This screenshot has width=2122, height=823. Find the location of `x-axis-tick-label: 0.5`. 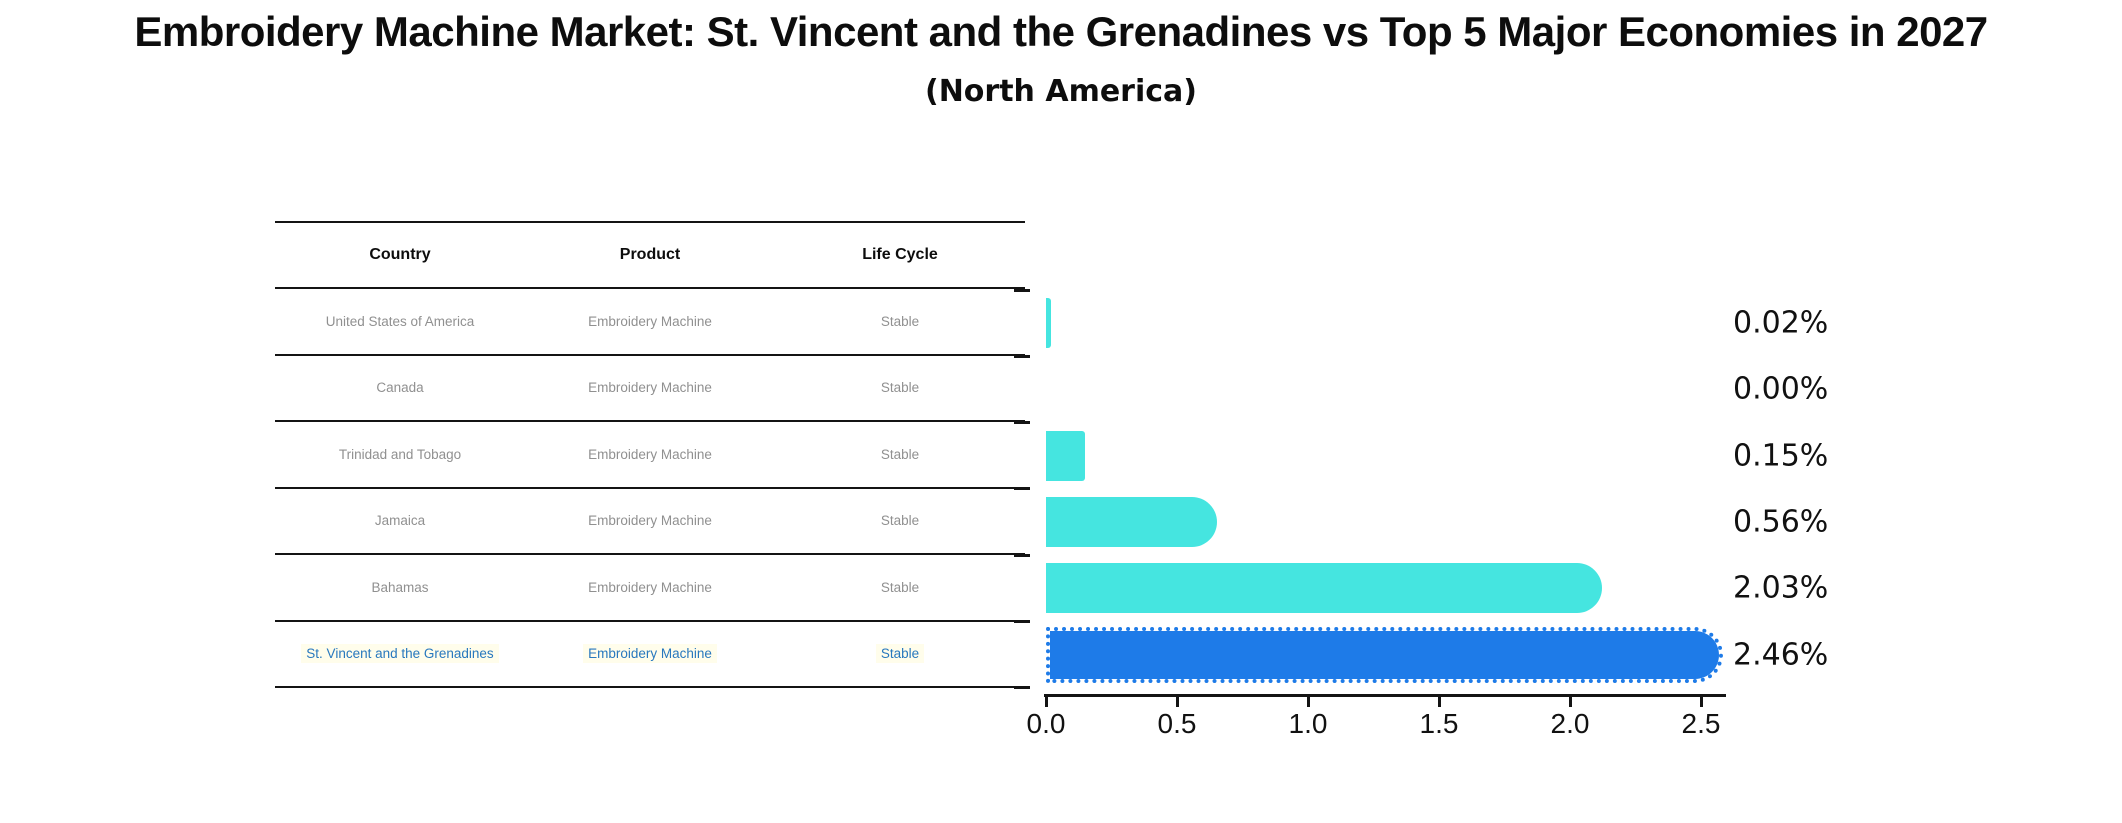

x-axis-tick-label: 0.5 is located at coordinates (1177, 723).